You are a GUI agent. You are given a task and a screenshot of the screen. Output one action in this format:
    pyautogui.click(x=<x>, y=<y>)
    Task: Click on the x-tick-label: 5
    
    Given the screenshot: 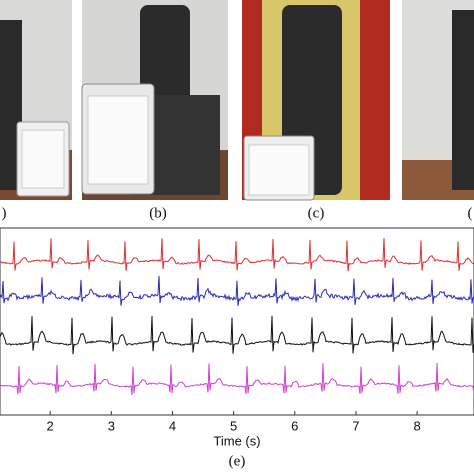 What is the action you would take?
    pyautogui.click(x=233, y=425)
    